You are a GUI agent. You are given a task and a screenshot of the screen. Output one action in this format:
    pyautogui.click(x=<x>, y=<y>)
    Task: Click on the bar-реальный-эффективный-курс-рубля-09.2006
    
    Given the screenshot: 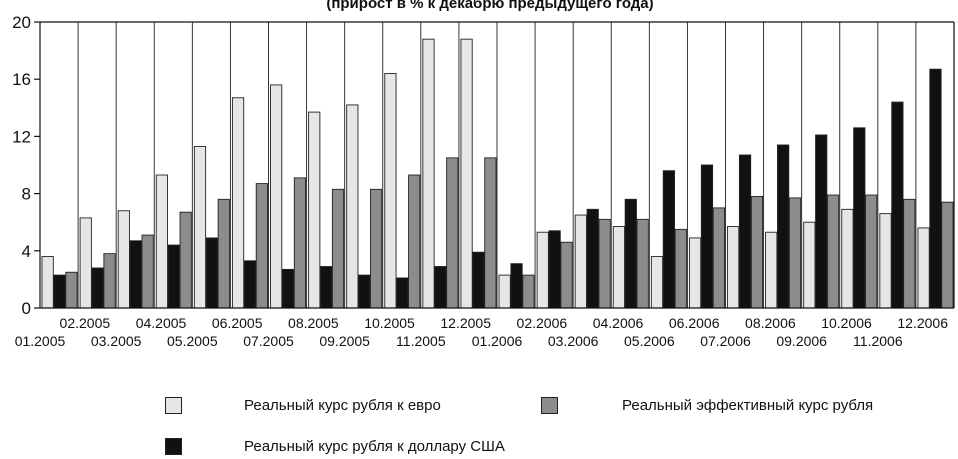 What is the action you would take?
    pyautogui.click(x=833, y=251)
    